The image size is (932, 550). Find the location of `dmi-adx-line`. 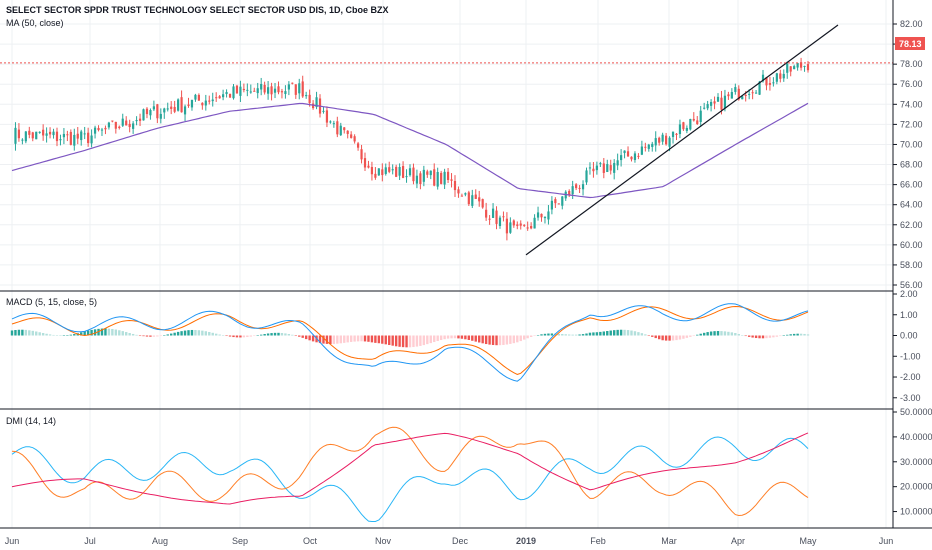

dmi-adx-line is located at coordinates (410, 468).